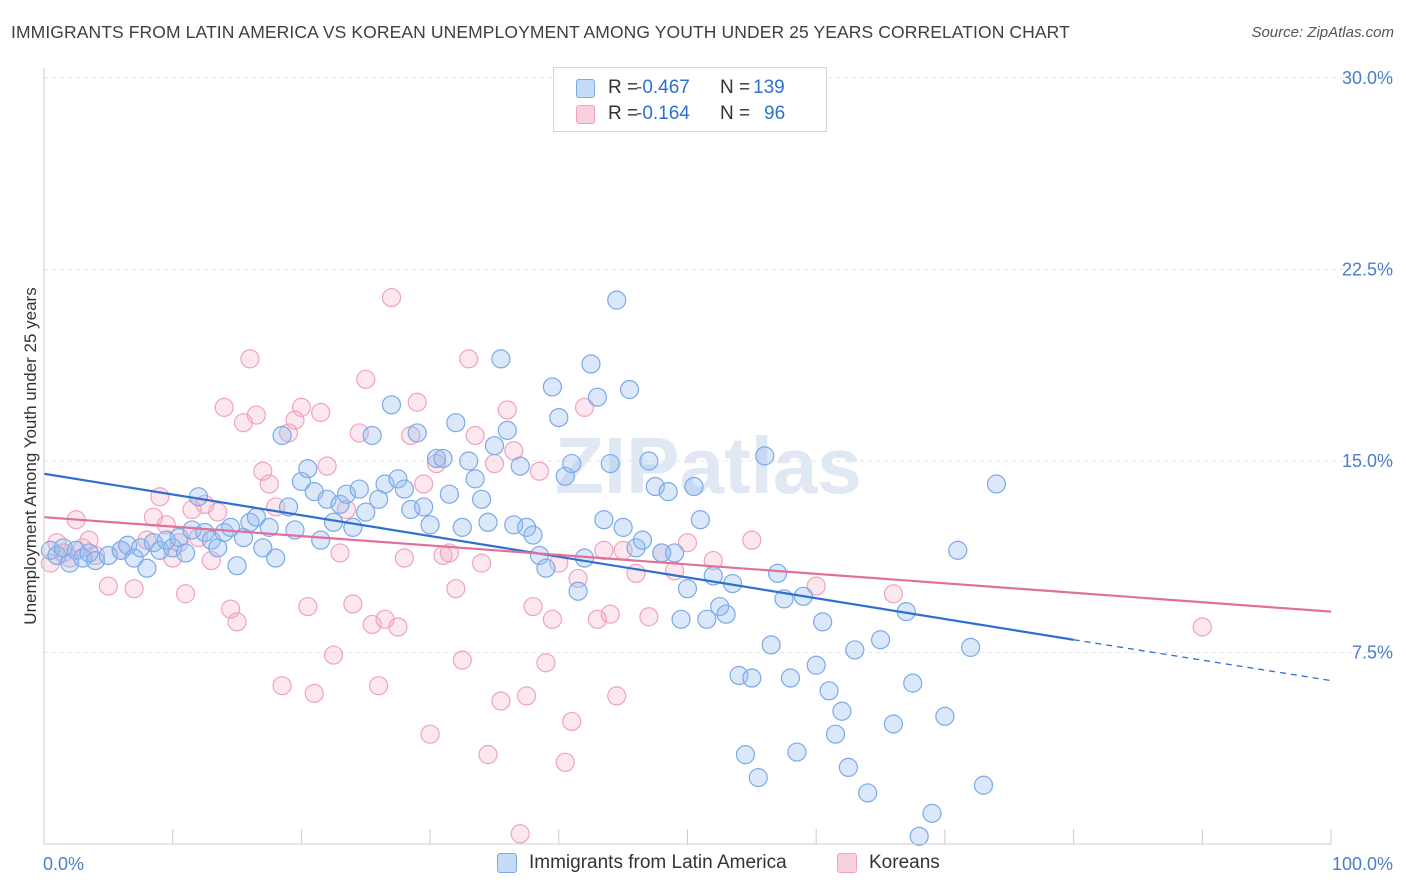  I want to click on x-axis-ticks, so click(687, 836).